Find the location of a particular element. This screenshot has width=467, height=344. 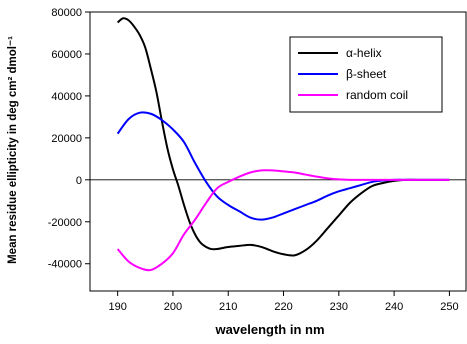

x-tick-label: 230 is located at coordinates (339, 307).